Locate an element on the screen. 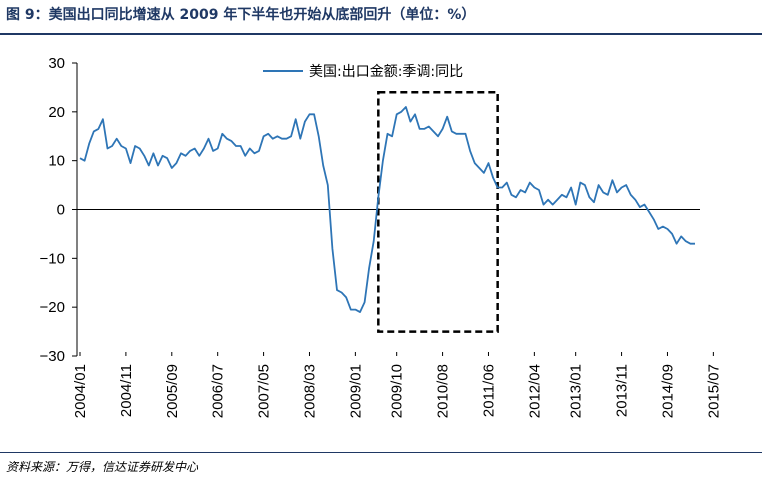 This screenshot has height=482, width=762. source-note: 资料来源：万得，信达证券研发中心 is located at coordinates (102, 467).